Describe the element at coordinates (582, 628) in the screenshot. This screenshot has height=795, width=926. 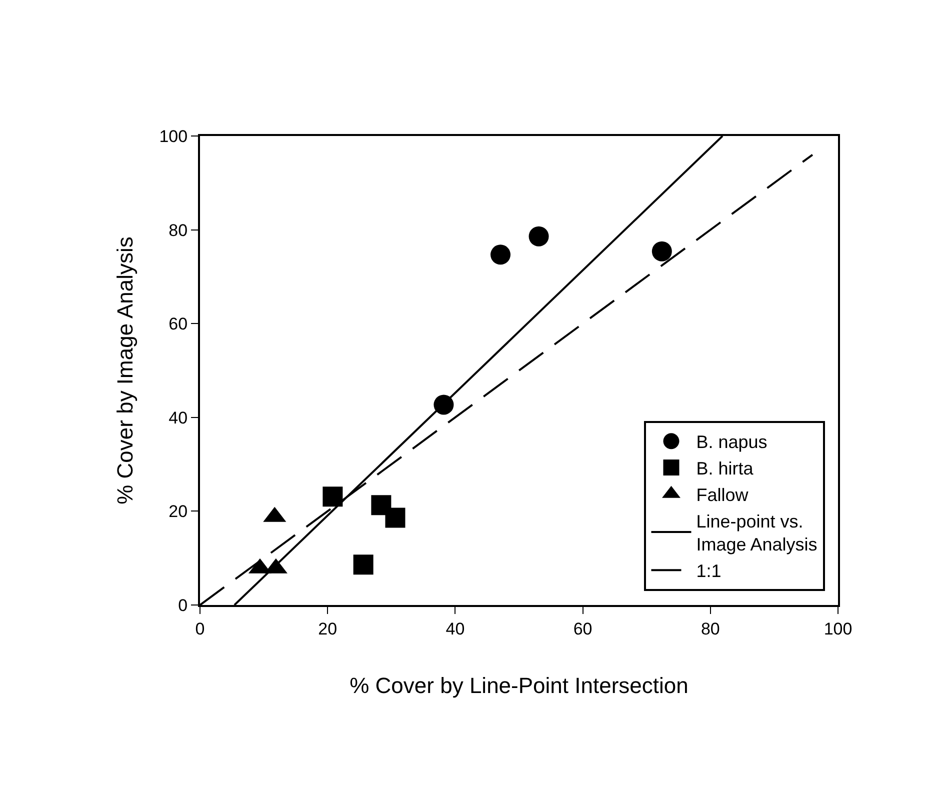
I see `x-tick-label: 60` at that location.